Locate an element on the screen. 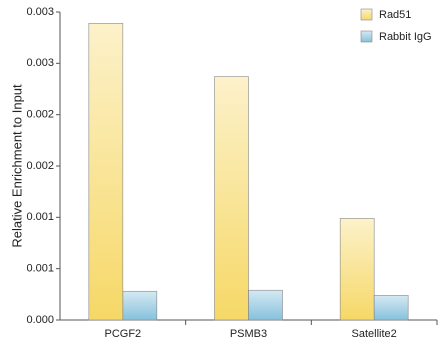  legend-label: Rabbit IgG is located at coordinates (405, 37).